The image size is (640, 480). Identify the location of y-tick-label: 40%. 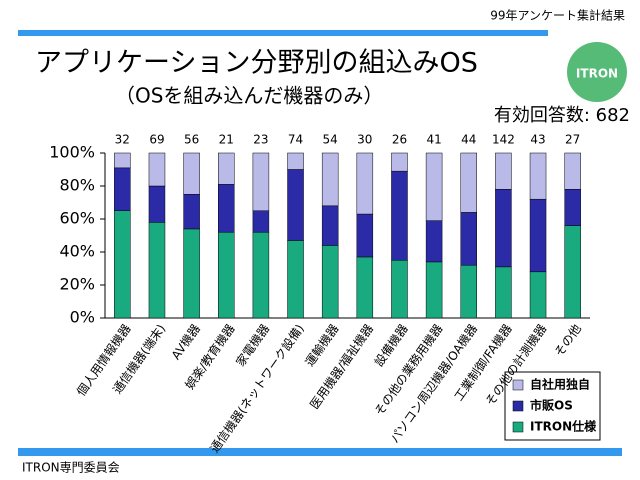
(77, 251).